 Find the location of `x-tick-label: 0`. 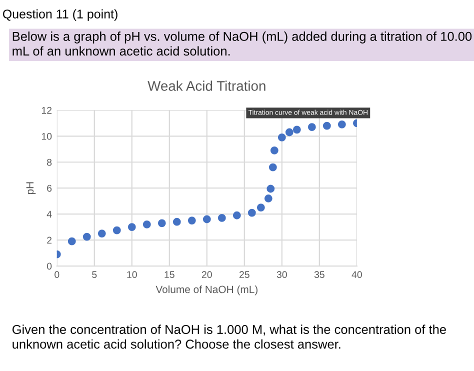

x-tick-label: 0 is located at coordinates (57, 274).